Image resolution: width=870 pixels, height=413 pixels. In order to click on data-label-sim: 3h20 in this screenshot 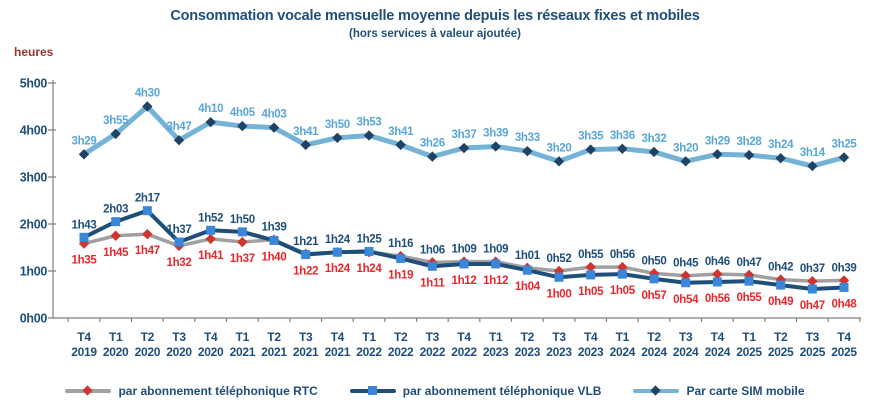, I will do `click(558, 148)`.